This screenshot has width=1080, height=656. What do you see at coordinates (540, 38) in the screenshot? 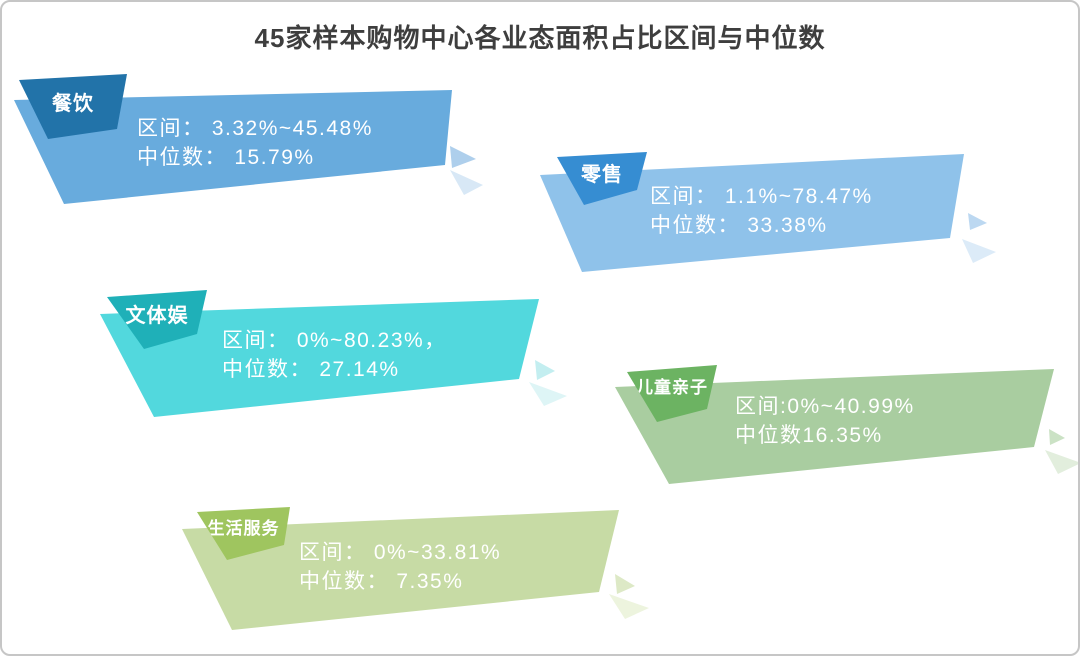
I see `page-title: 45家样本购物中心各业态面积占比区间与中位数` at bounding box center [540, 38].